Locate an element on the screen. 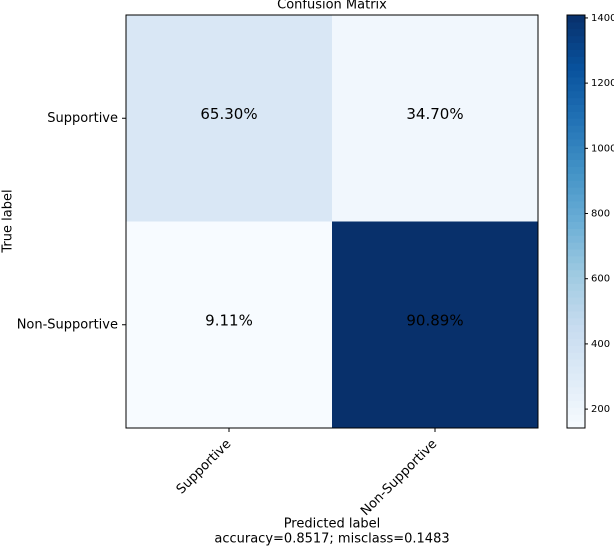 This screenshot has height=546, width=614. y-tick-label: Supportive is located at coordinates (82, 118).